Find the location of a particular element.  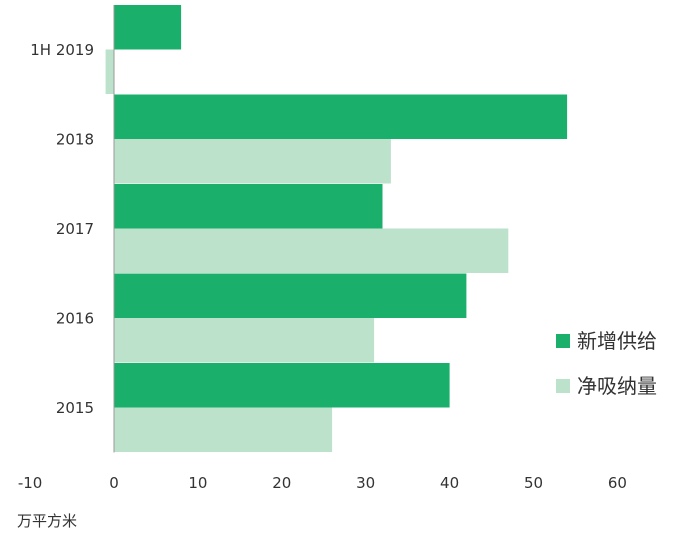

category-label: 1H 2019 is located at coordinates (62, 50).